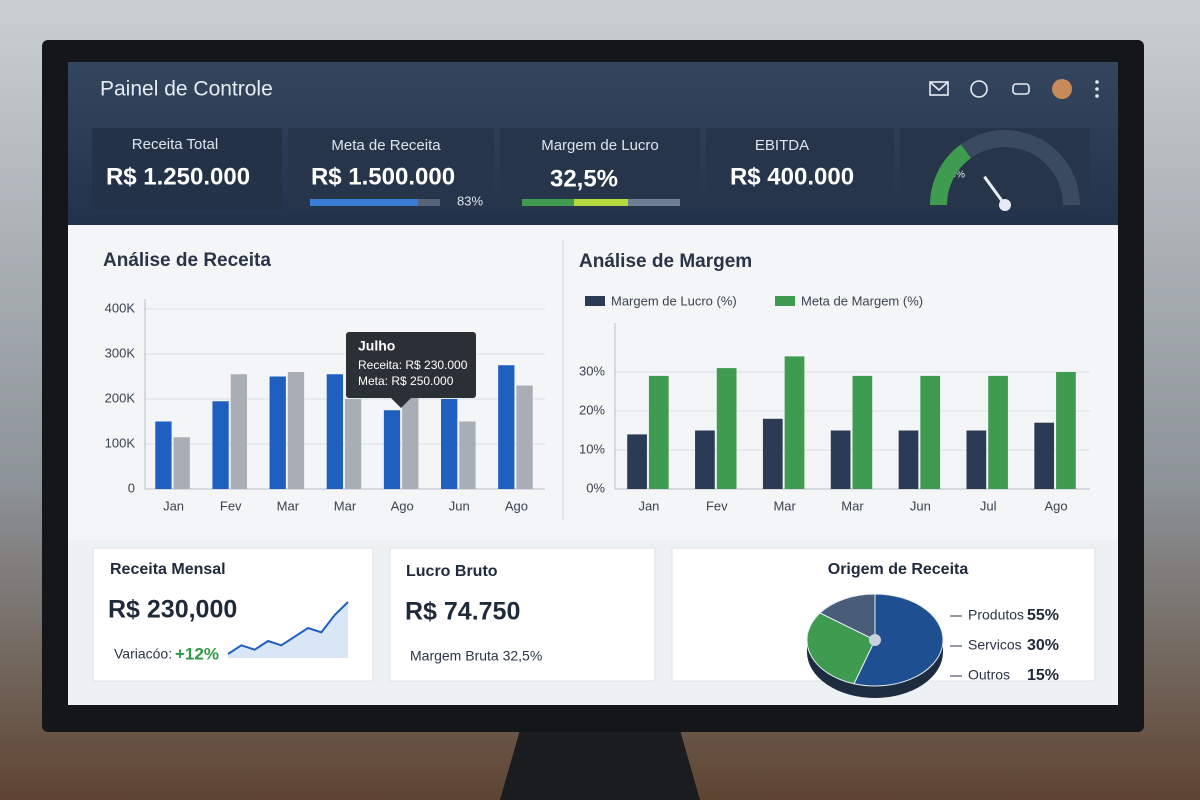  What do you see at coordinates (197, 653) in the screenshot?
I see `card-change: +12%` at bounding box center [197, 653].